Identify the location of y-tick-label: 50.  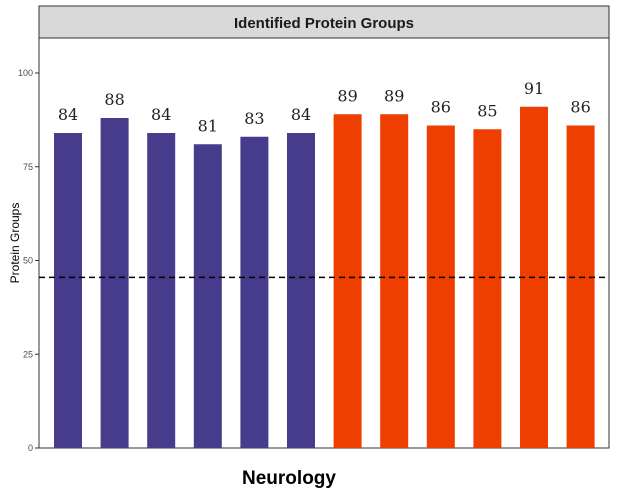
(28, 261).